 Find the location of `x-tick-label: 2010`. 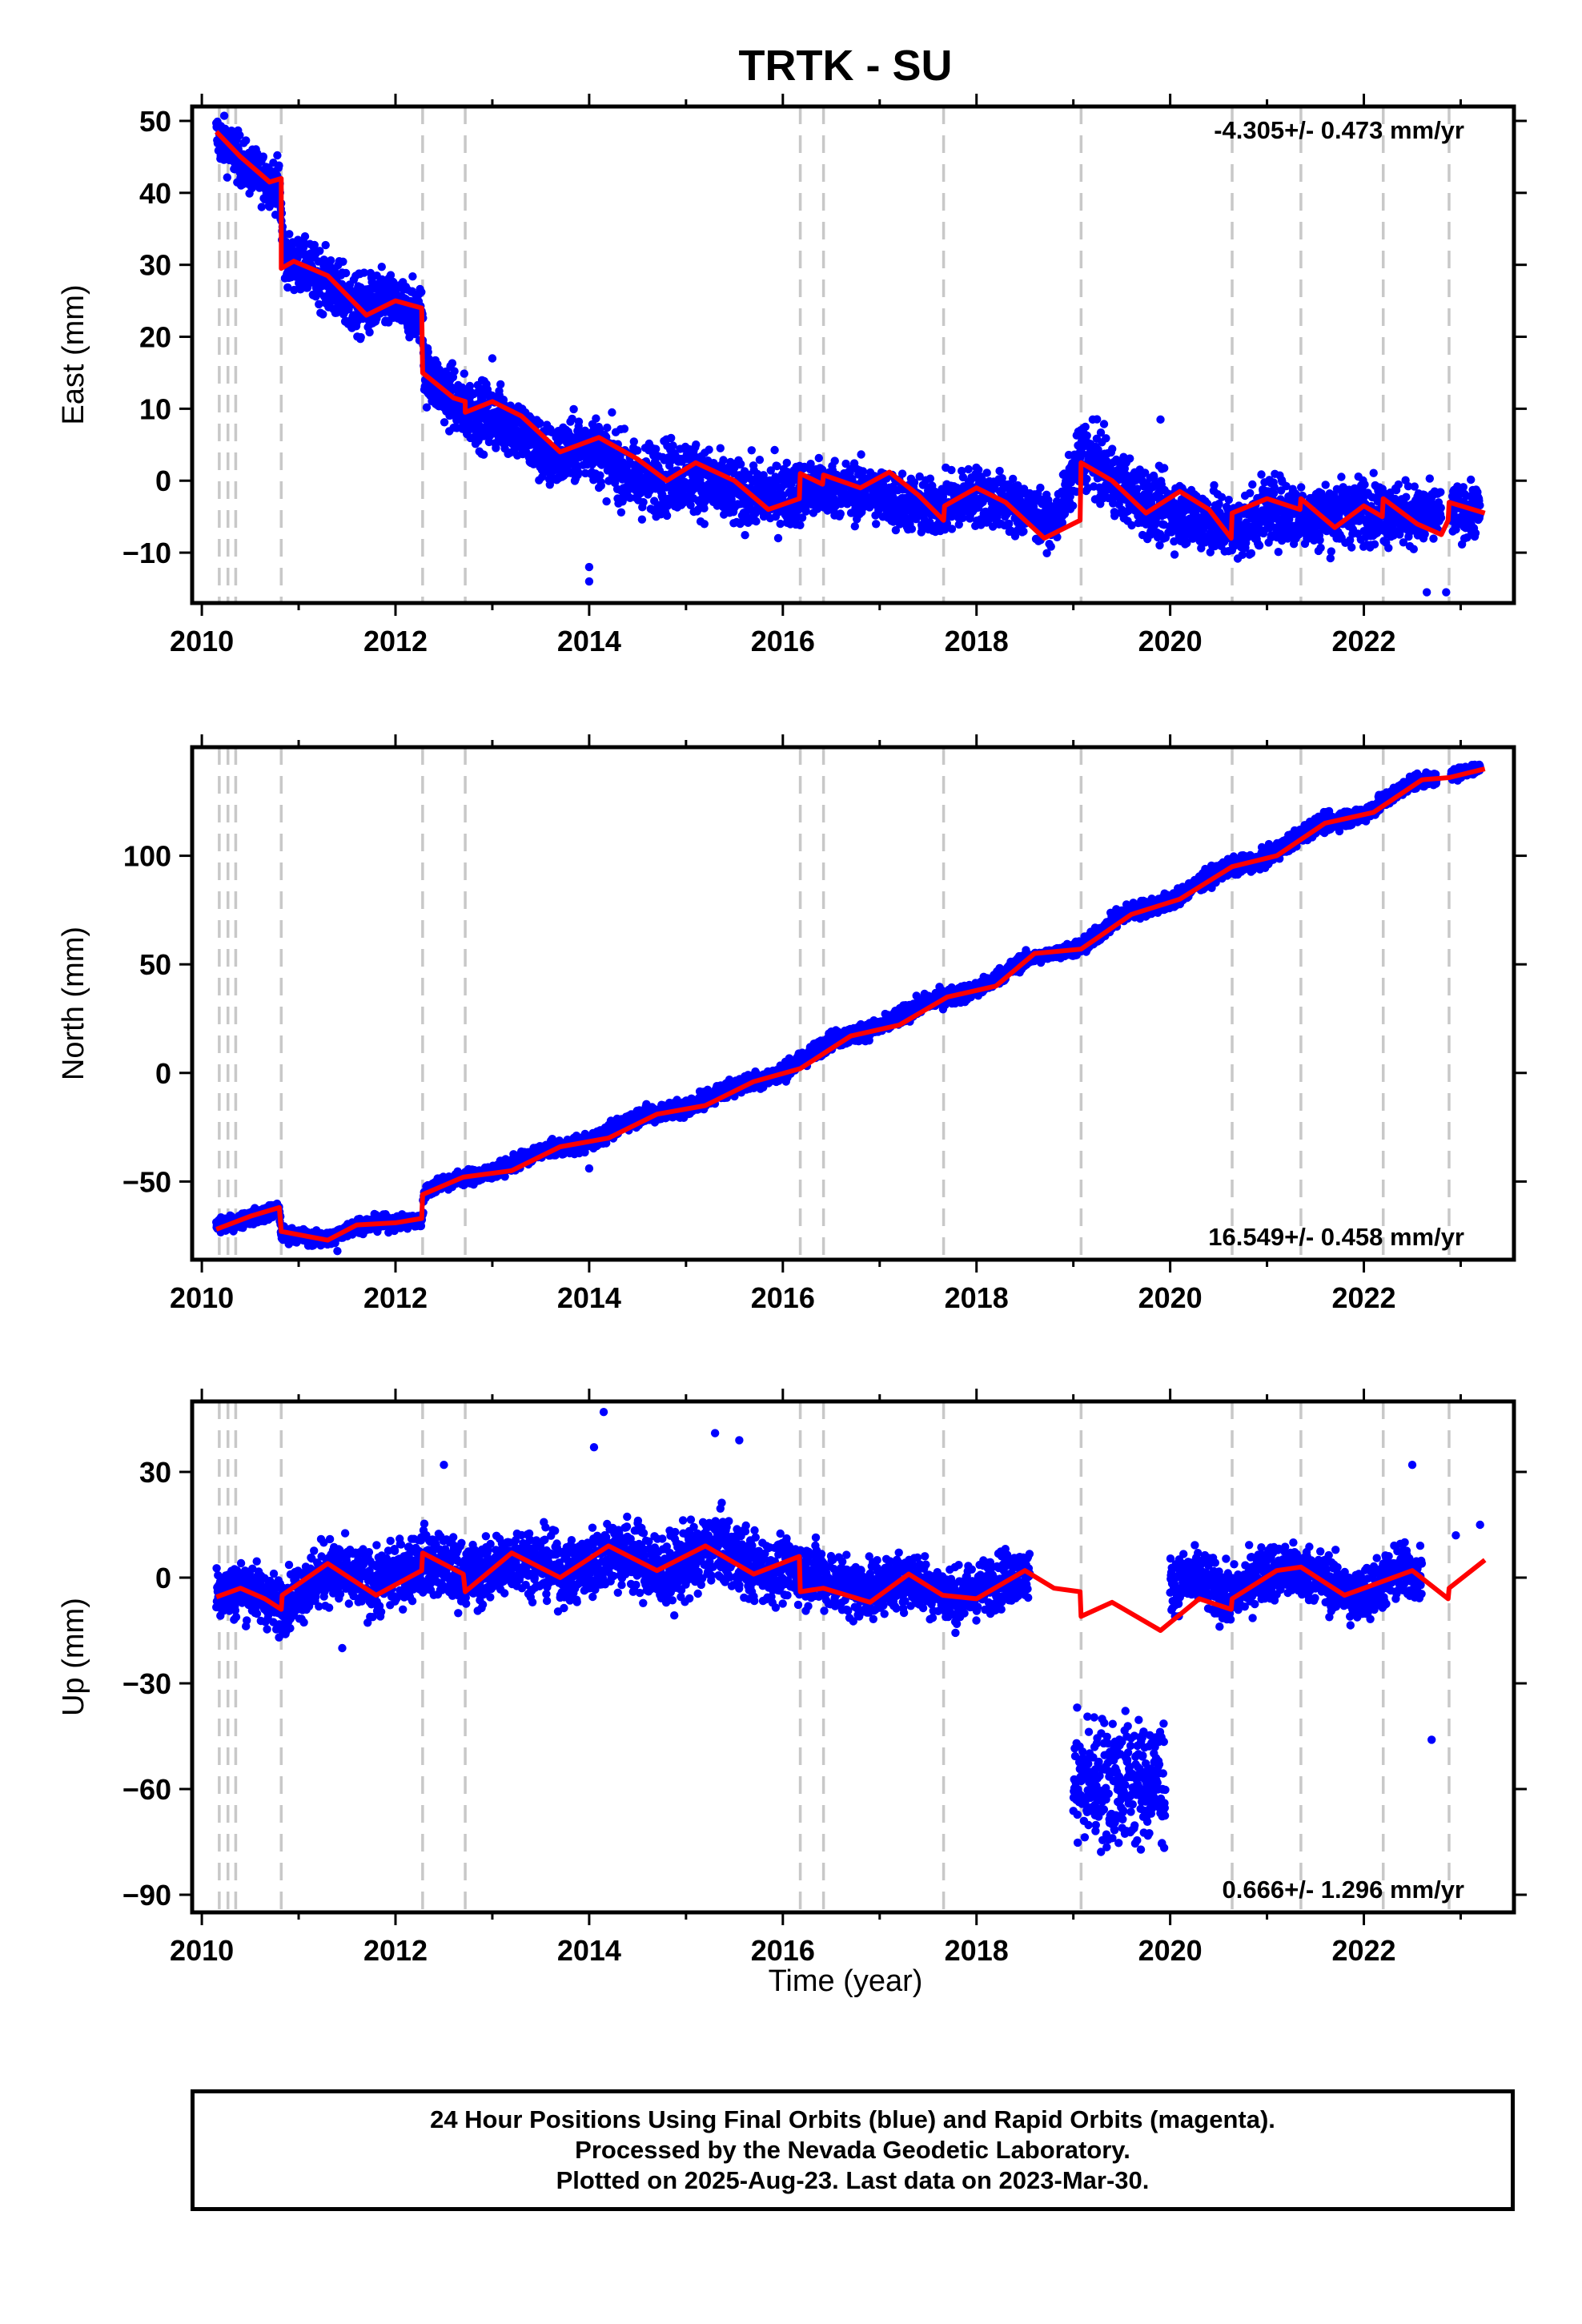

x-tick-label: 2010 is located at coordinates (202, 641).